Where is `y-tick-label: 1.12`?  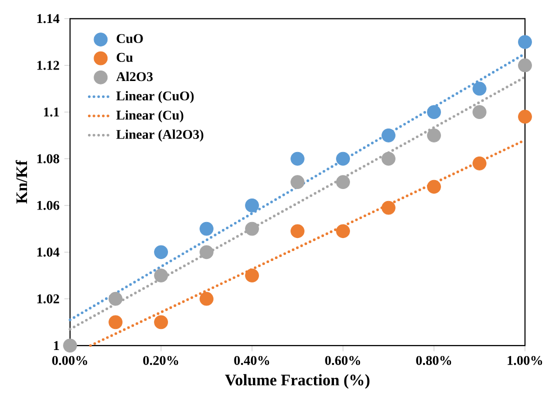
y-tick-label: 1.12 is located at coordinates (48, 65).